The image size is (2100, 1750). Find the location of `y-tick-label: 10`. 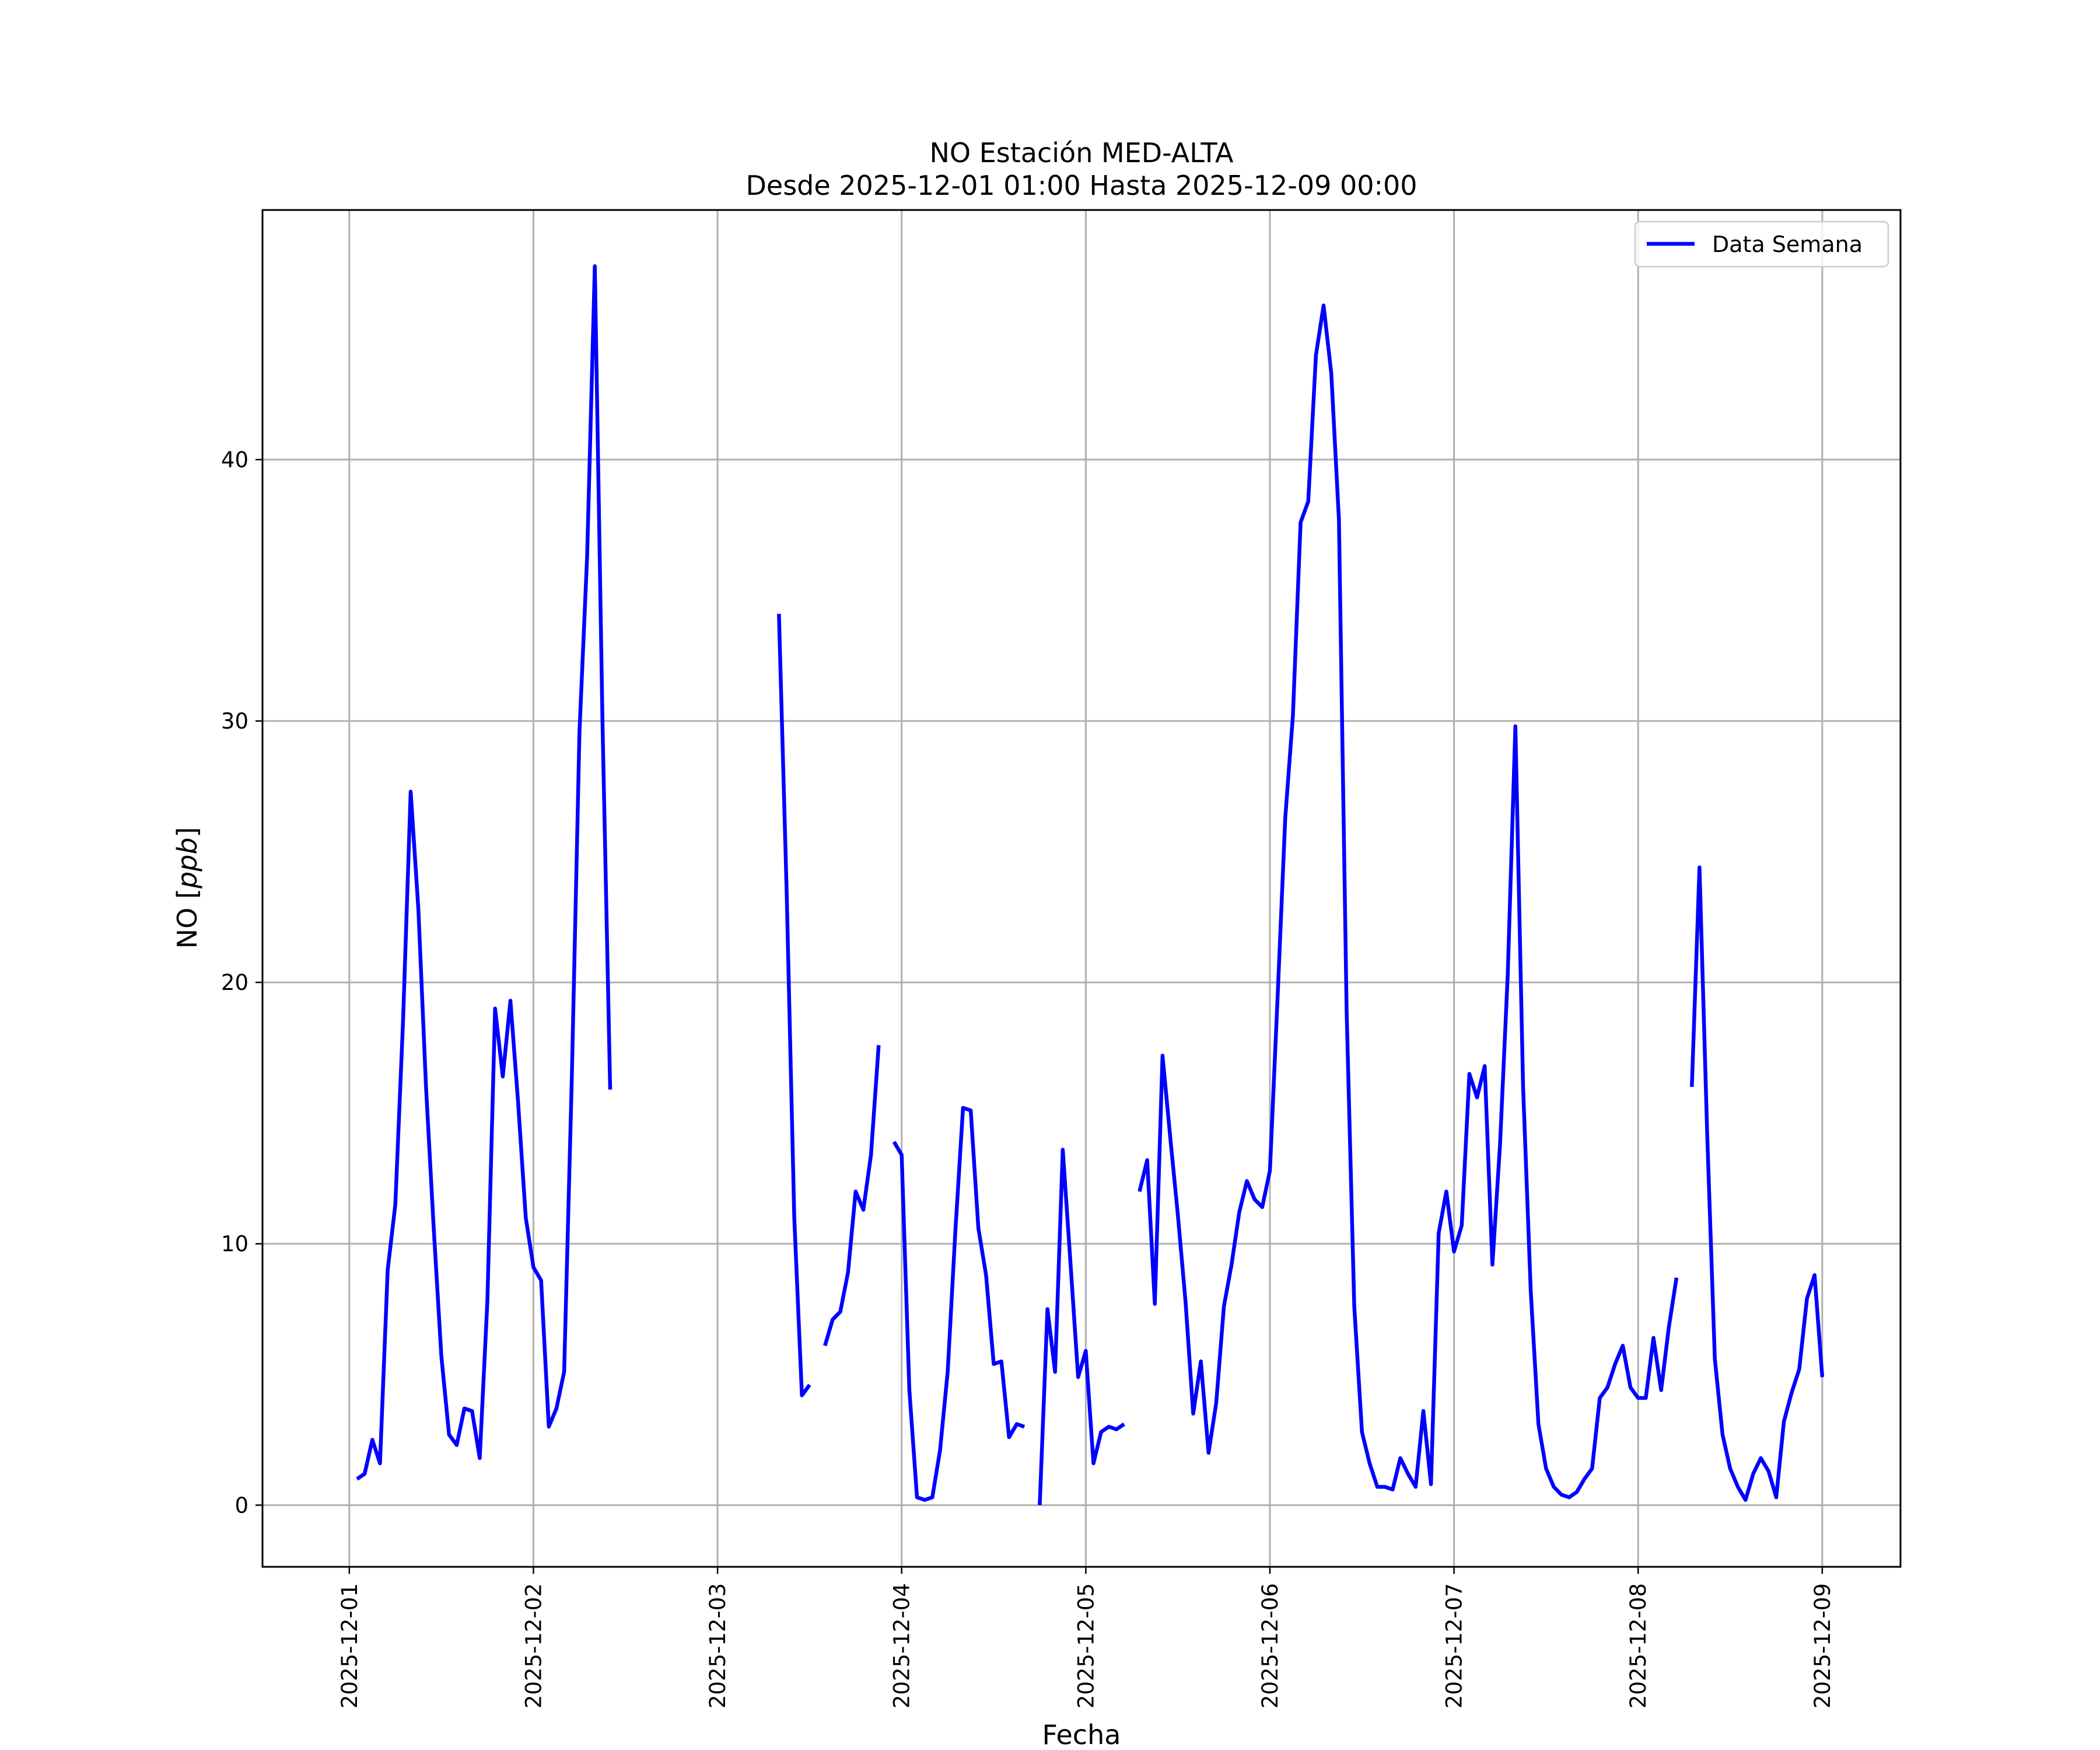

y-tick-label: 10 is located at coordinates (235, 1244).